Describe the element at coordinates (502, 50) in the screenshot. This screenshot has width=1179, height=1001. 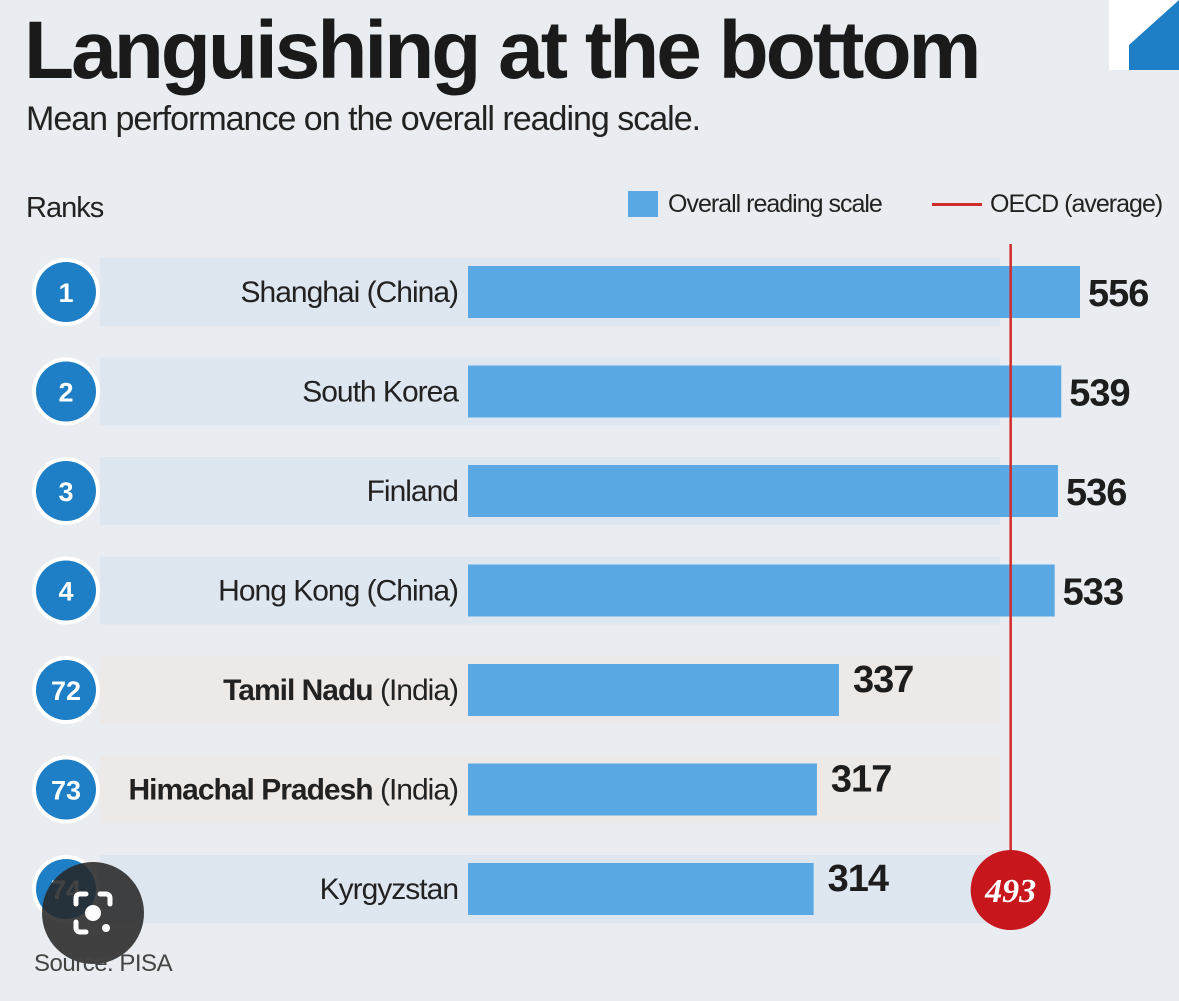
I see `chart-title: Languishing at the bottom` at that location.